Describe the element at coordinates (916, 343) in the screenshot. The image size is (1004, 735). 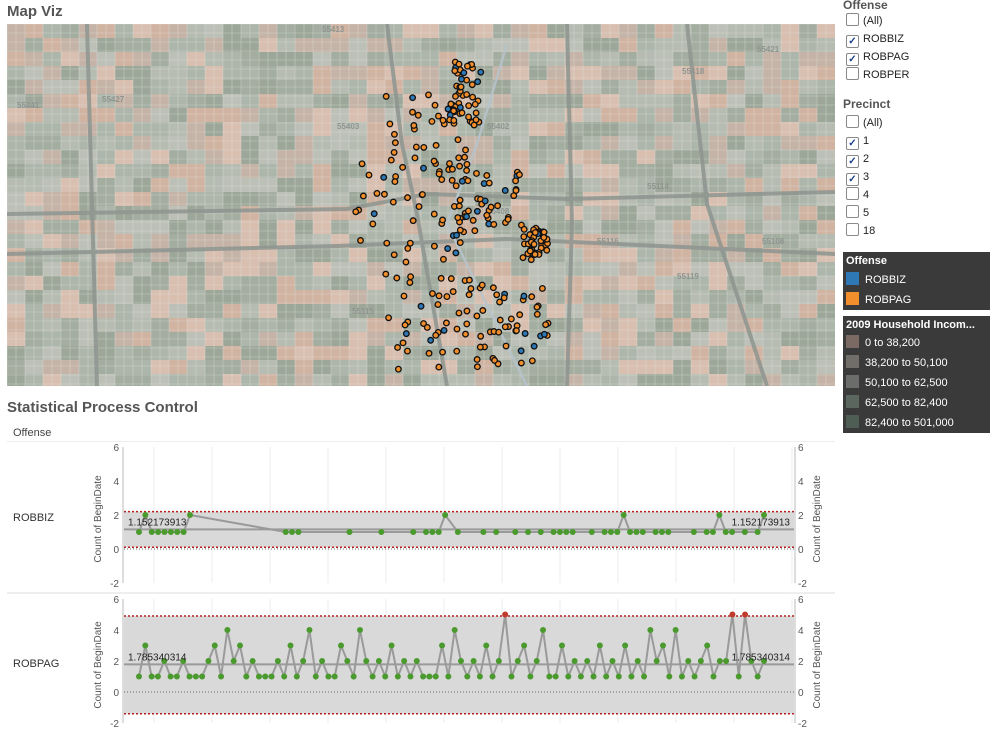
I see `income-legend-item: 0 to 38,200` at that location.